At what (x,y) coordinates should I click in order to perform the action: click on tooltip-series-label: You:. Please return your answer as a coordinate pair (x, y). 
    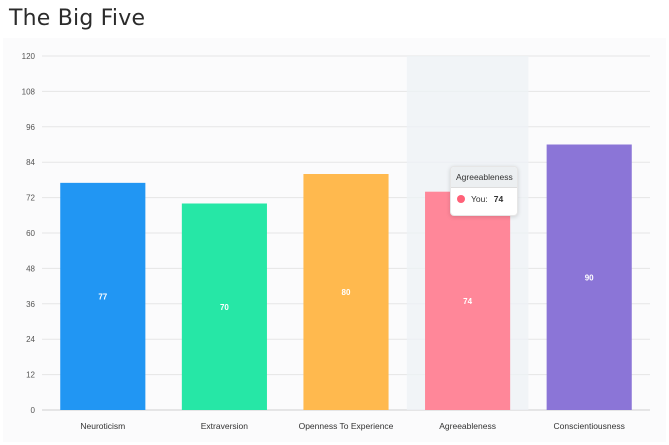
    Looking at the image, I should click on (479, 199).